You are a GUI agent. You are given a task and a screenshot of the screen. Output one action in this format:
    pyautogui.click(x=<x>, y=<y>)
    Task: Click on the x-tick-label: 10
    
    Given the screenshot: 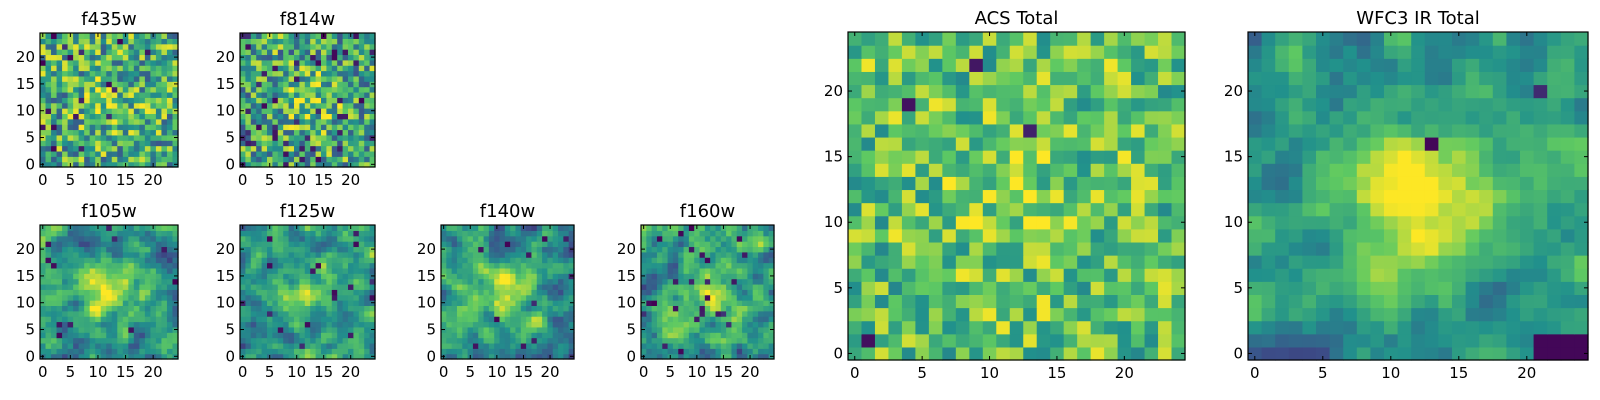 What is the action you would take?
    pyautogui.click(x=696, y=372)
    